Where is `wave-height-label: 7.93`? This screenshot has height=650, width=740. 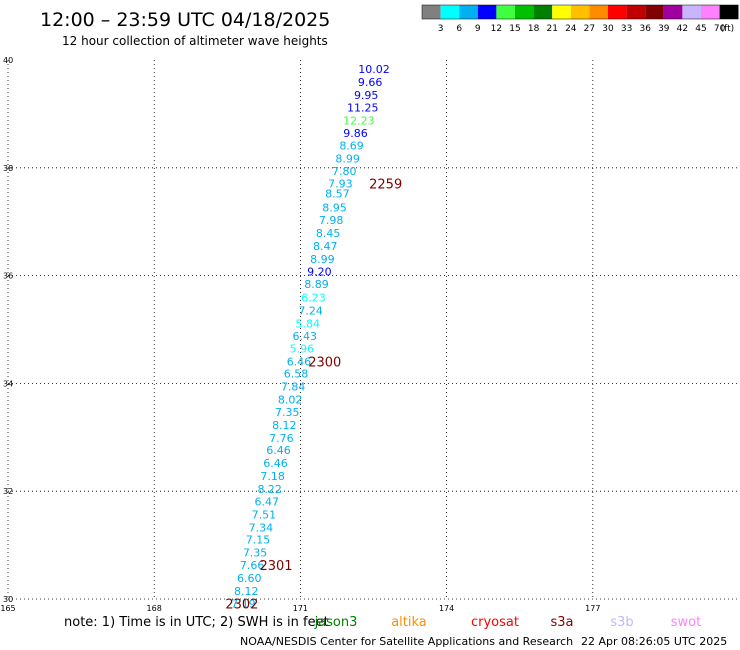 wave-height-label: 7.93 is located at coordinates (340, 183).